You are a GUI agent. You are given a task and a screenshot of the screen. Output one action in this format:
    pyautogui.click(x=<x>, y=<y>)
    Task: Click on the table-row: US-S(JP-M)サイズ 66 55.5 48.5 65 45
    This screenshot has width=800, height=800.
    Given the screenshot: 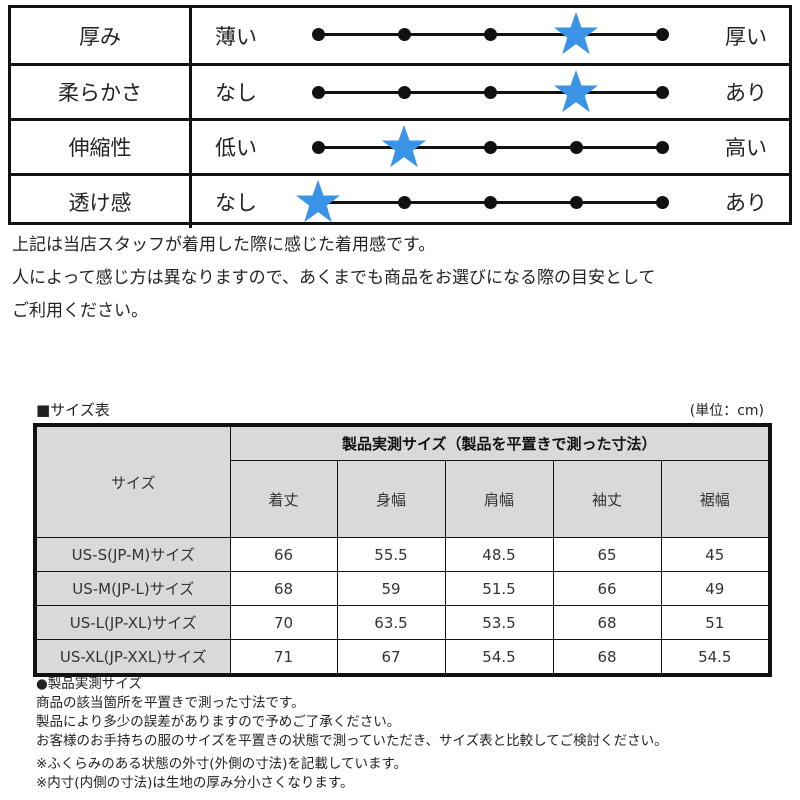 What is the action you would take?
    pyautogui.click(x=402, y=554)
    